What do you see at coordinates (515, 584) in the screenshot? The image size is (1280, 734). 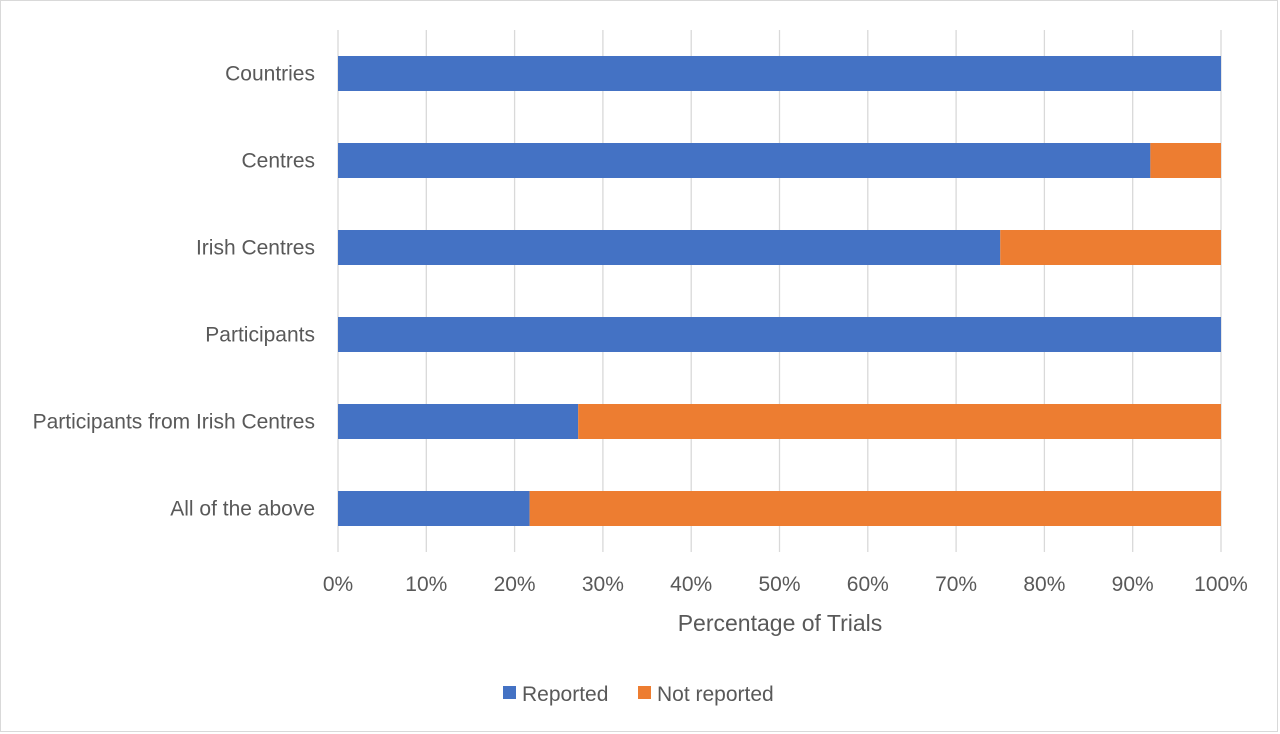 I see `x-tick-label: 20%` at bounding box center [515, 584].